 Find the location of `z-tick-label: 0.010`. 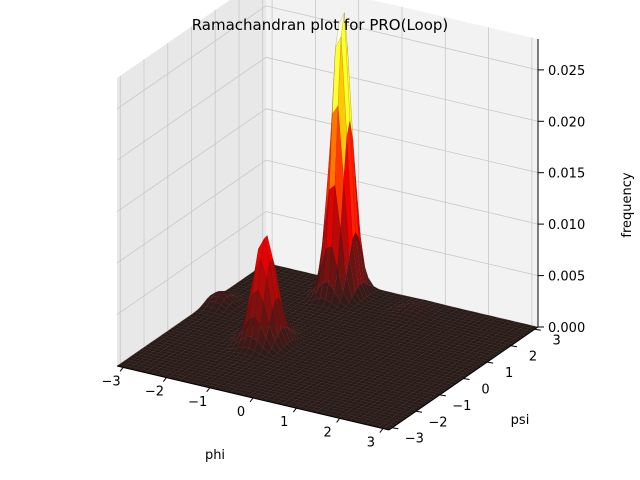

z-tick-label: 0.010 is located at coordinates (566, 225).